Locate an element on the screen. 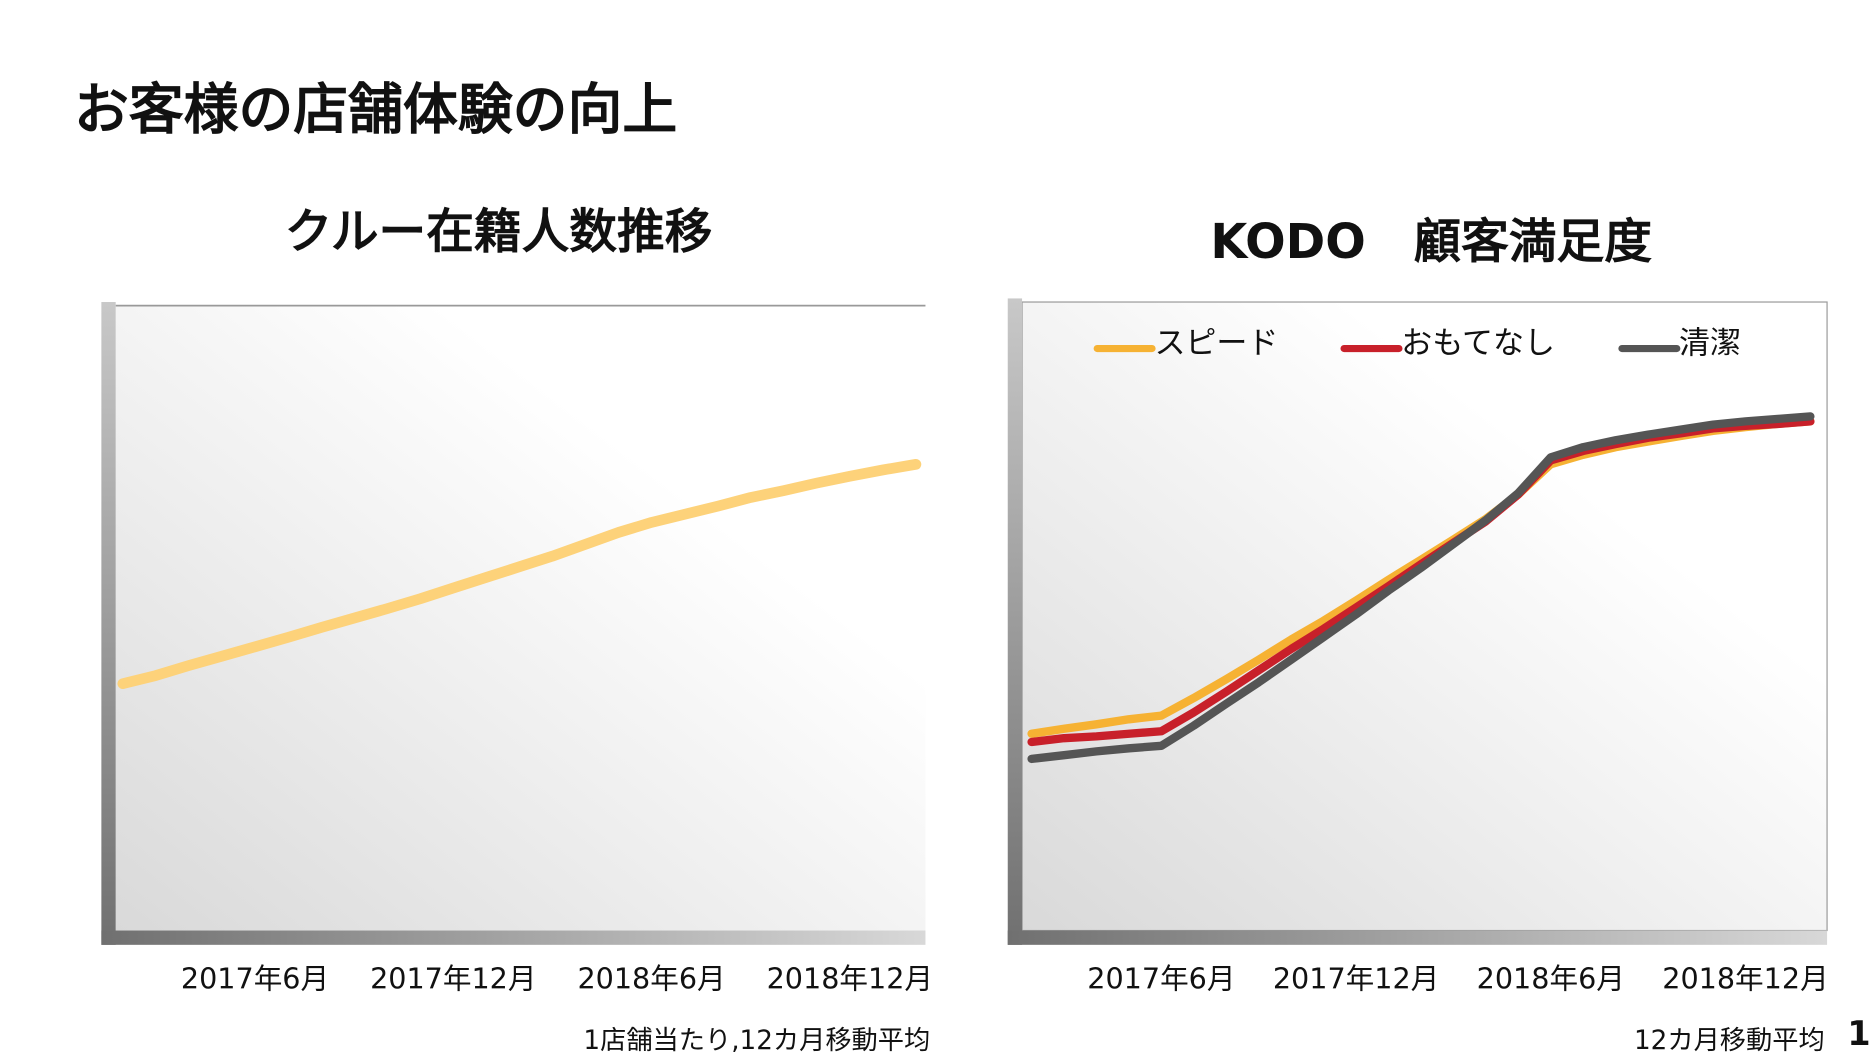 The width and height of the screenshot is (1870, 1062). page-number: 1 is located at coordinates (1858, 1033).